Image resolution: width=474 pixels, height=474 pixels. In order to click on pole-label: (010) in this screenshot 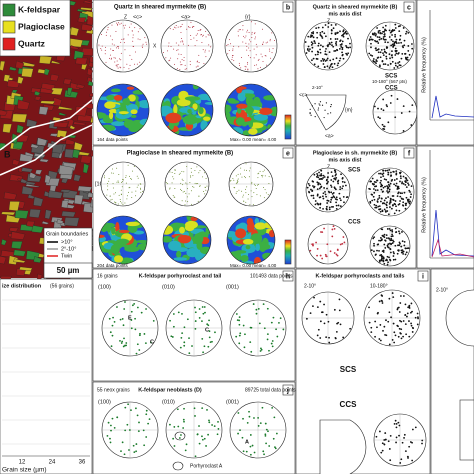, I will do `click(168, 287)`.